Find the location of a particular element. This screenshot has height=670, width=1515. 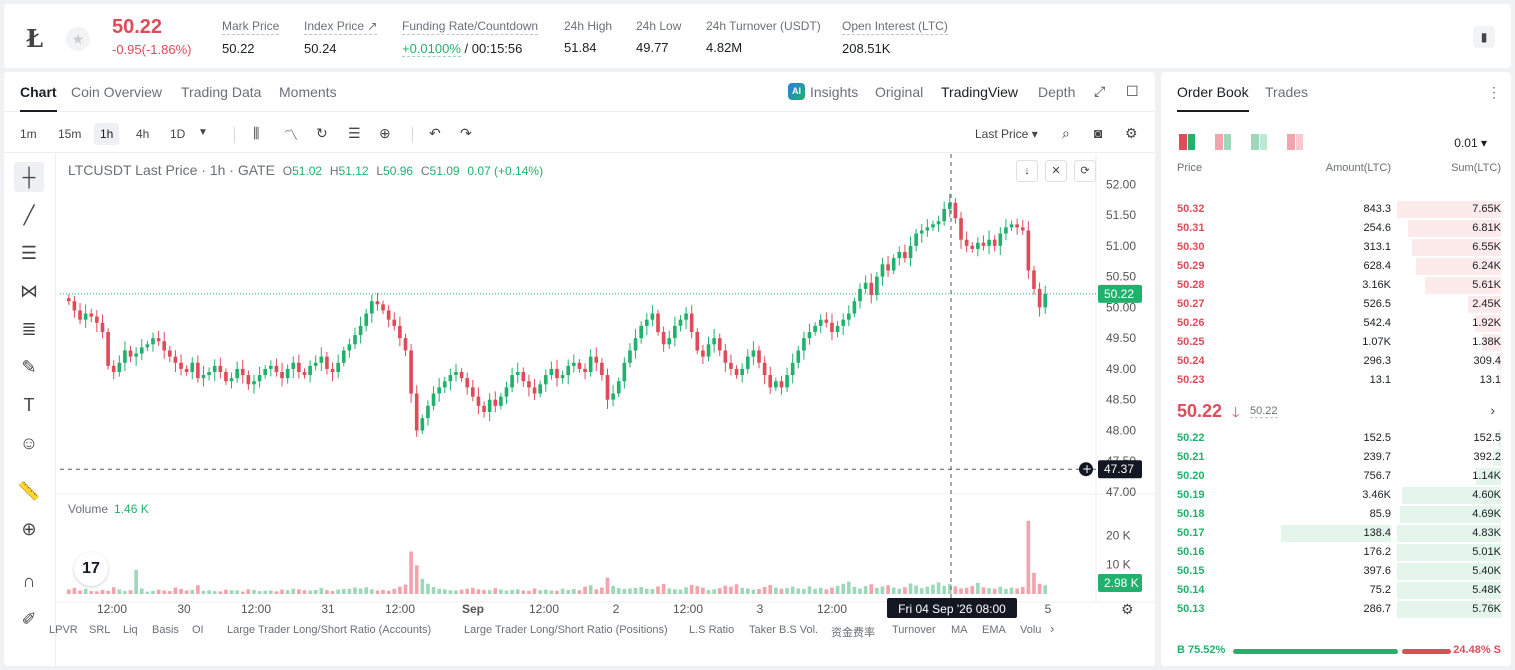

indicator-item: LPVR is located at coordinates (63, 630).